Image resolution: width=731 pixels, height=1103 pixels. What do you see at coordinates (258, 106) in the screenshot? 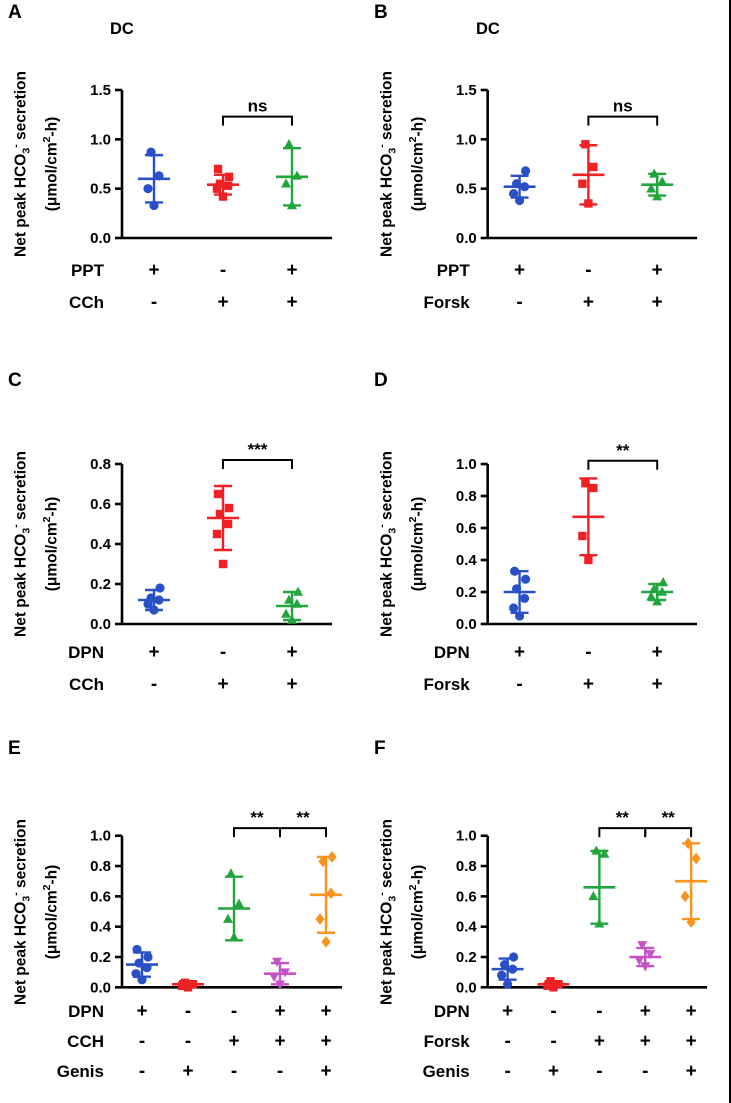
I see `significance-label: ns` at bounding box center [258, 106].